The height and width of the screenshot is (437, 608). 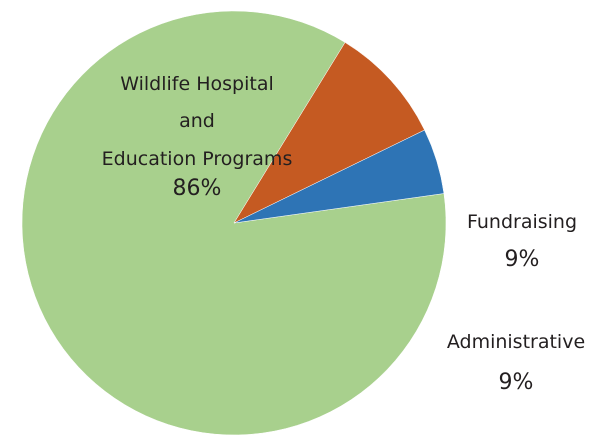 What do you see at coordinates (516, 363) in the screenshot?
I see `slice-label-administrative: Administrative 9%` at bounding box center [516, 363].